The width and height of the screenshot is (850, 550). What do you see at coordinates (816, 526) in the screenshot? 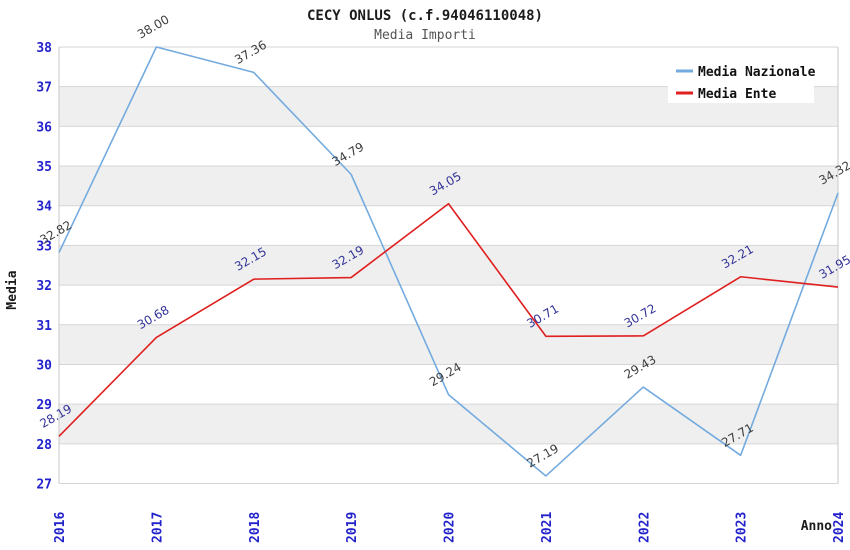
I see `x-axis-title: Anno` at bounding box center [816, 526].